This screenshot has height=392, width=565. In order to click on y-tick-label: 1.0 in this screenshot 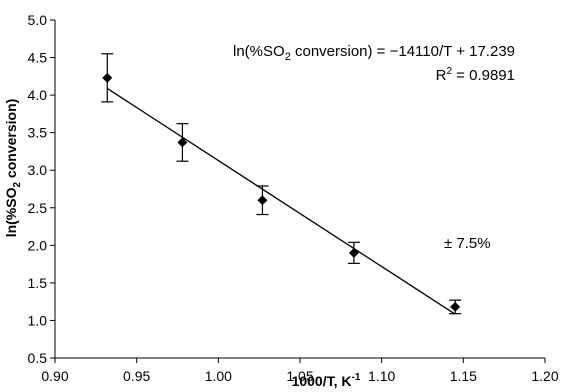, I will do `click(38, 320)`.